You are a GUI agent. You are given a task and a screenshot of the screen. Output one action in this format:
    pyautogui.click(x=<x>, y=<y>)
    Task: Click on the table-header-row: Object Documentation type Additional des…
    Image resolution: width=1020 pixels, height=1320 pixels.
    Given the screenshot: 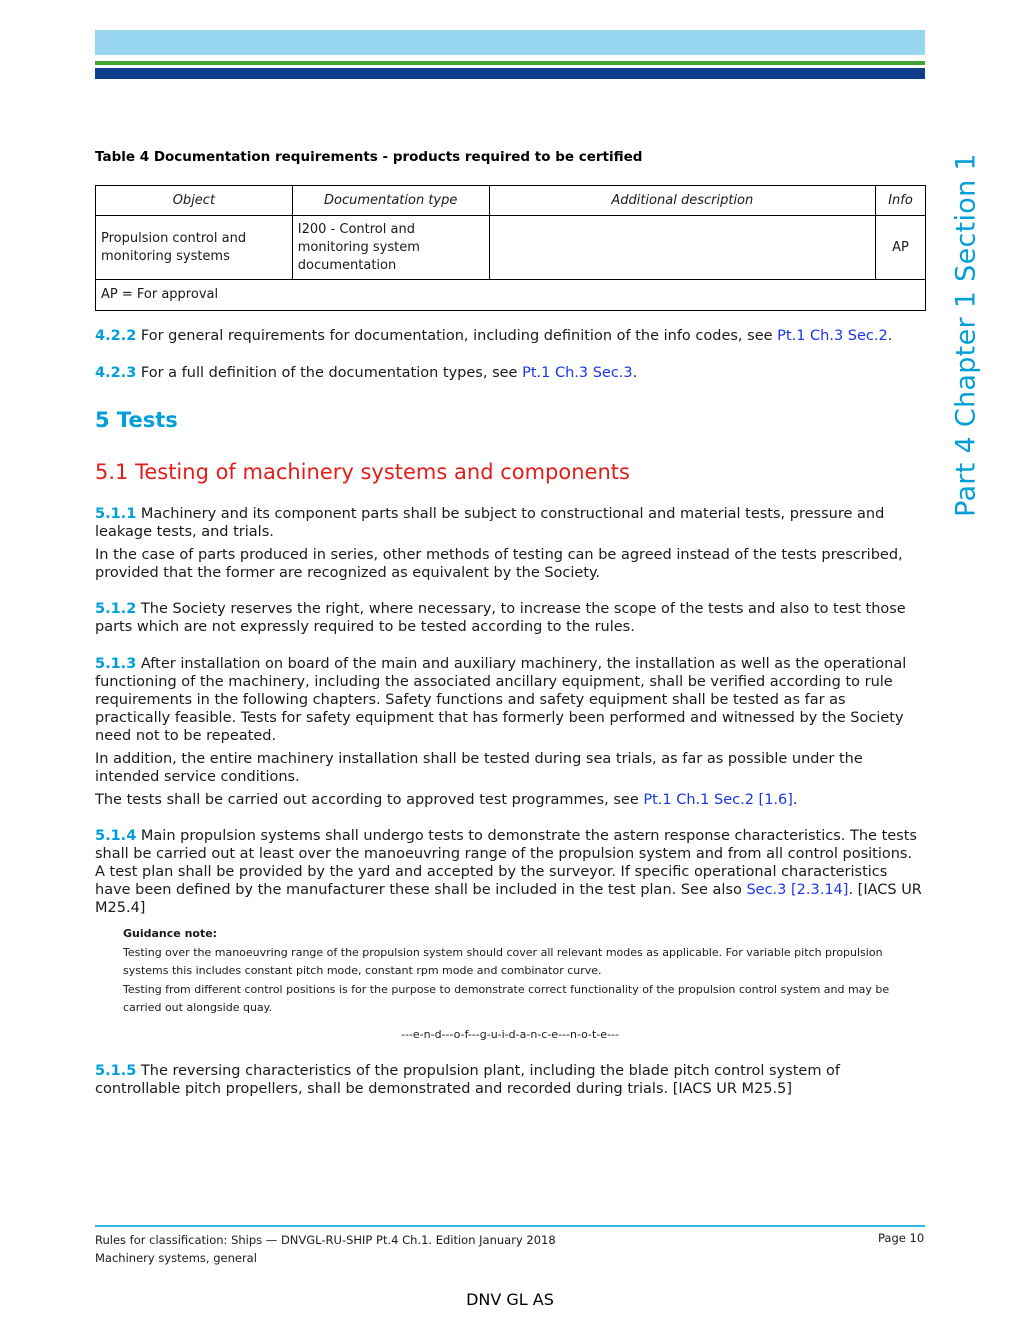 What is the action you would take?
    pyautogui.click(x=510, y=200)
    